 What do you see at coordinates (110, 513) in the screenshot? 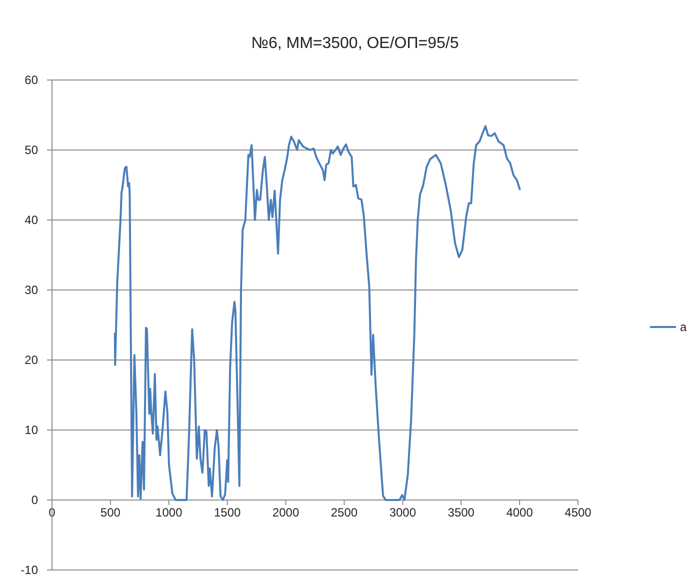
I see `x-tick-label: 500` at bounding box center [110, 513].